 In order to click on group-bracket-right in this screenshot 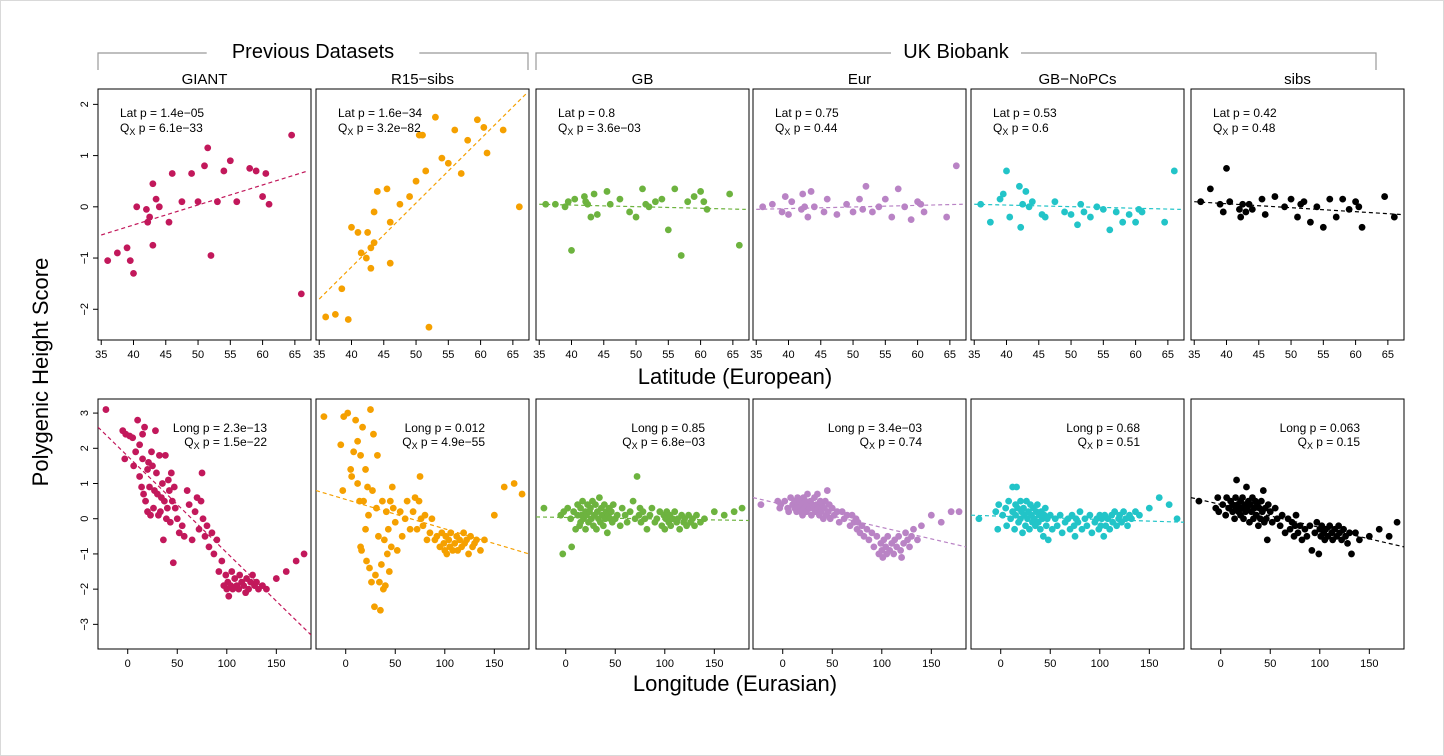, I will do `click(1199, 61)`.